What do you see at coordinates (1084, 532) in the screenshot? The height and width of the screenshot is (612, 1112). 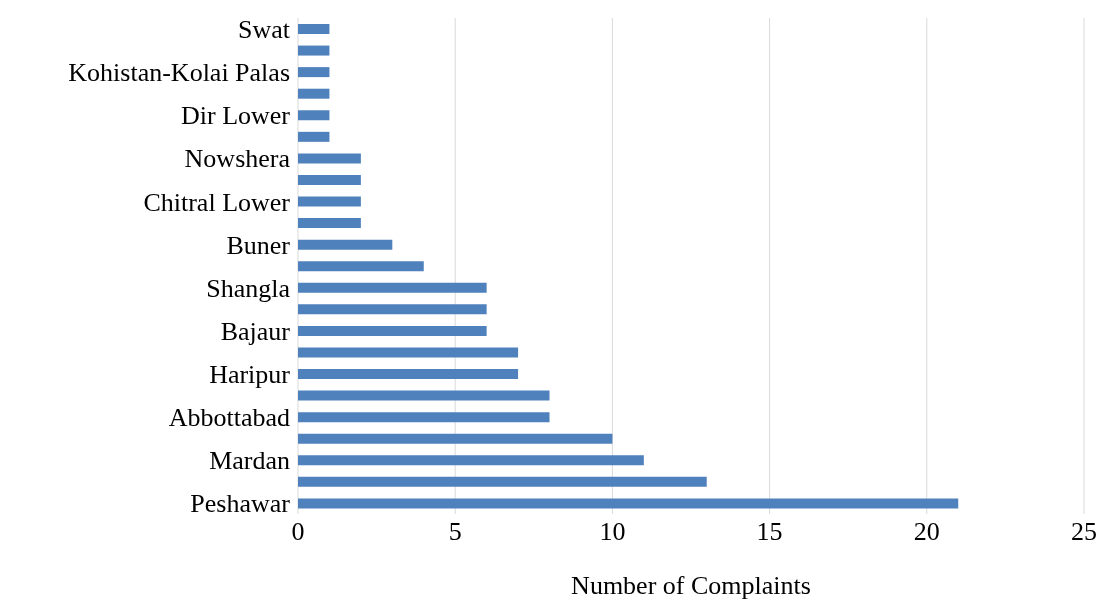 I see `x-tick-label: 25` at bounding box center [1084, 532].